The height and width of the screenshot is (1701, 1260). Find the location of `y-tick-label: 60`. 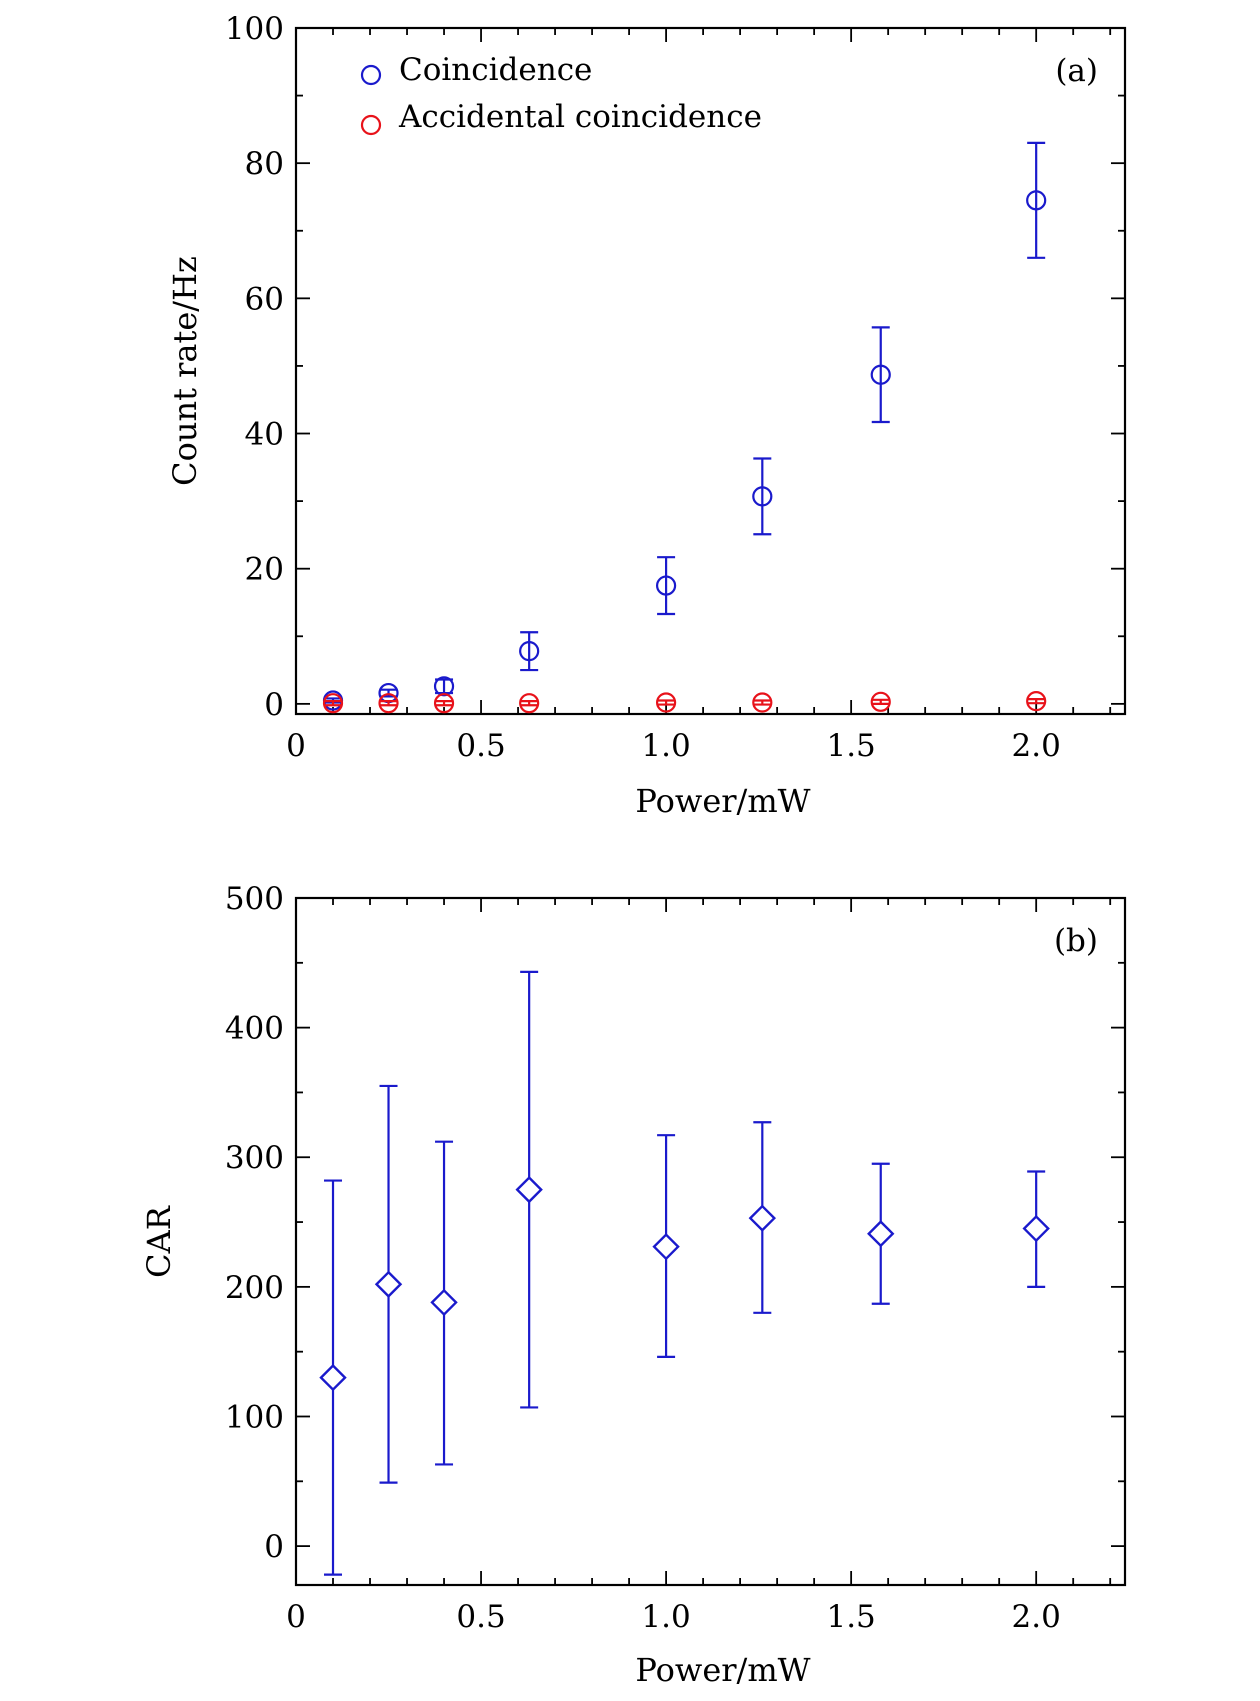

y-tick-label: 60 is located at coordinates (264, 299).